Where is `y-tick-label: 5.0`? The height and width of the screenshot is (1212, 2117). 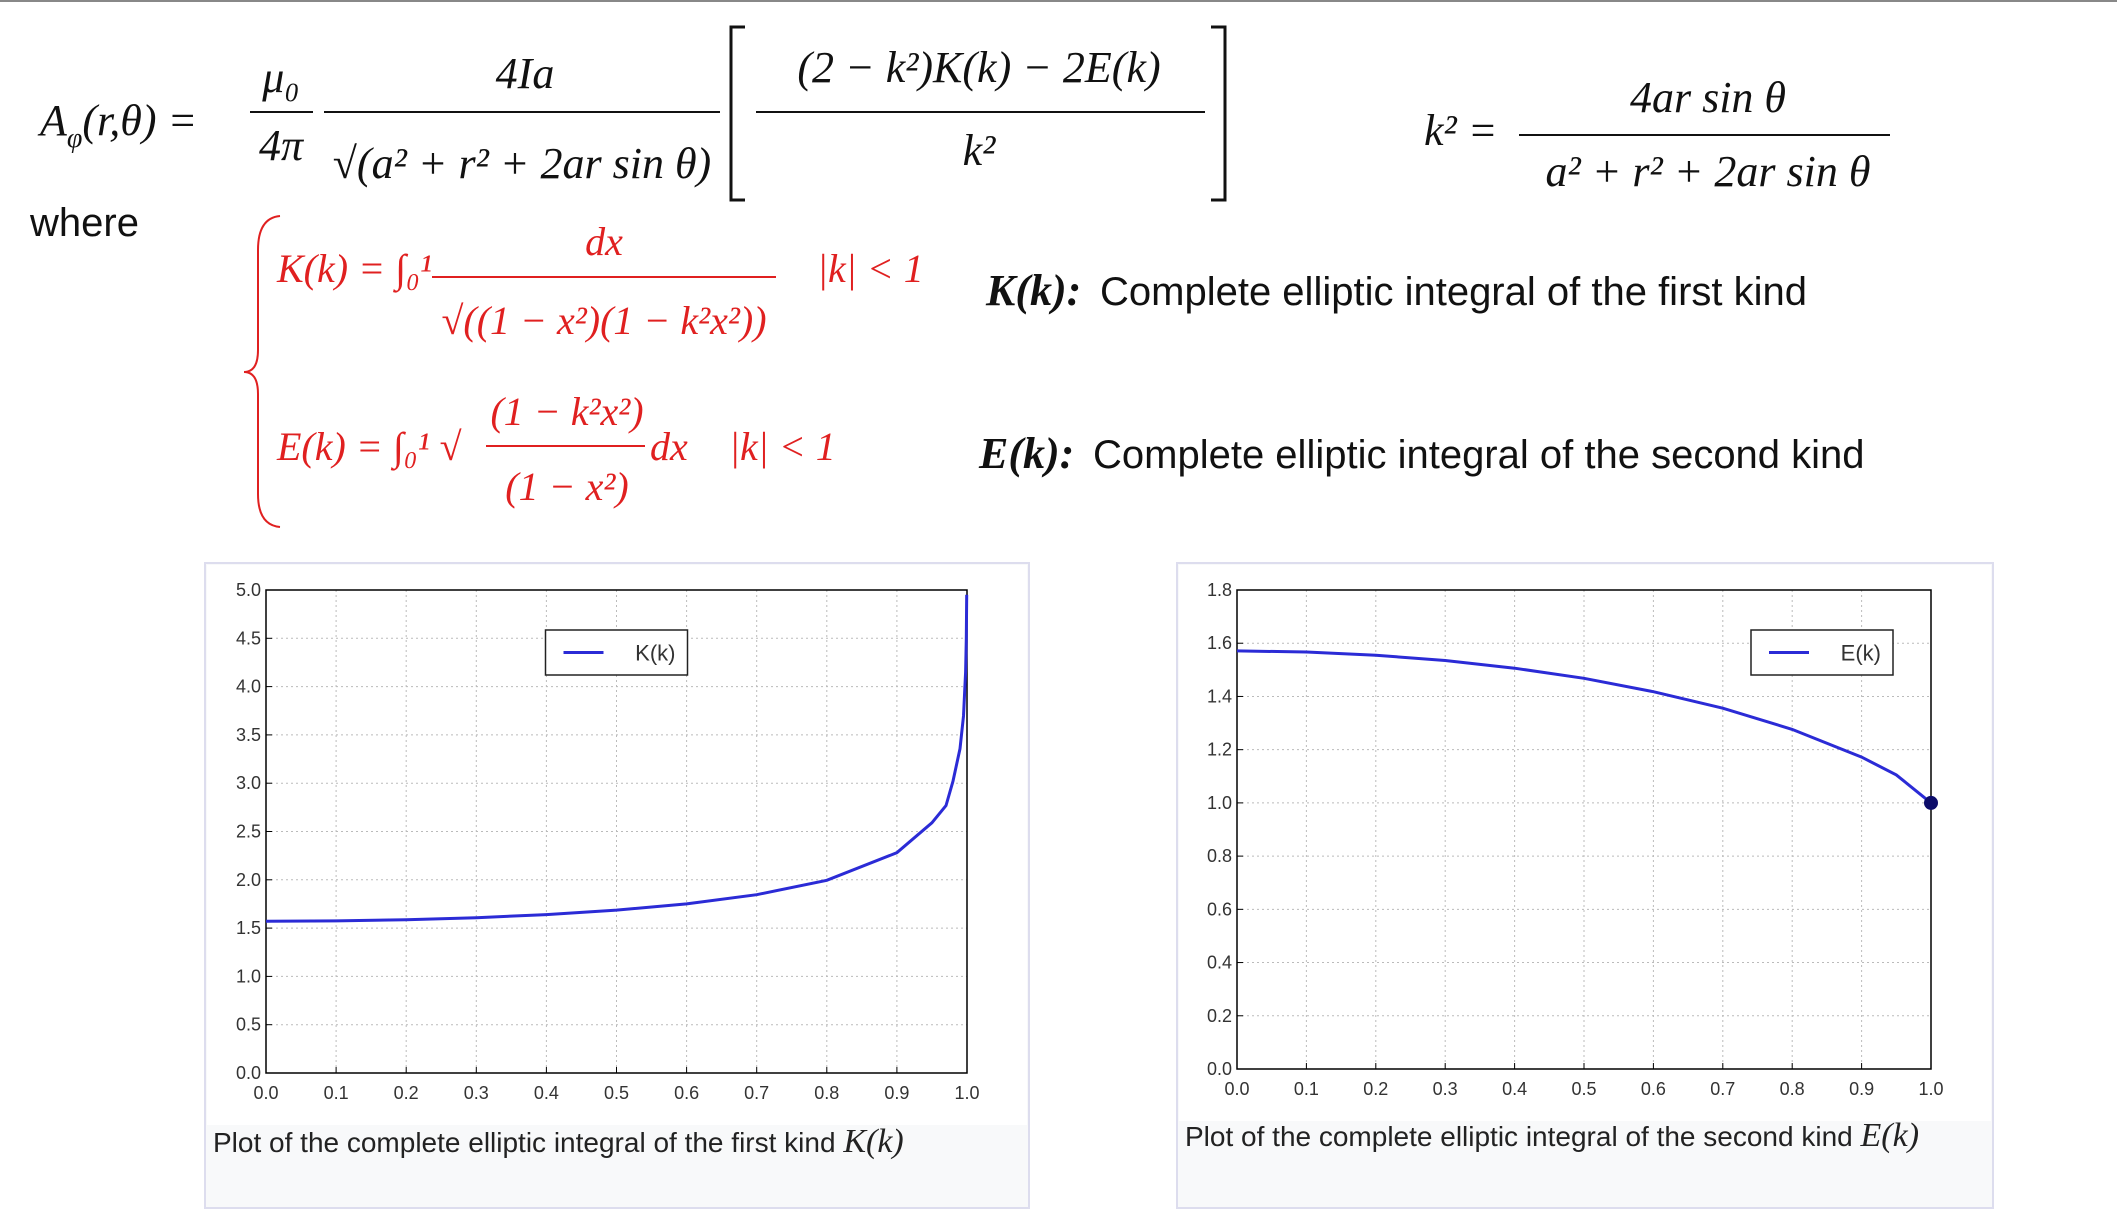 y-tick-label: 5.0 is located at coordinates (248, 590).